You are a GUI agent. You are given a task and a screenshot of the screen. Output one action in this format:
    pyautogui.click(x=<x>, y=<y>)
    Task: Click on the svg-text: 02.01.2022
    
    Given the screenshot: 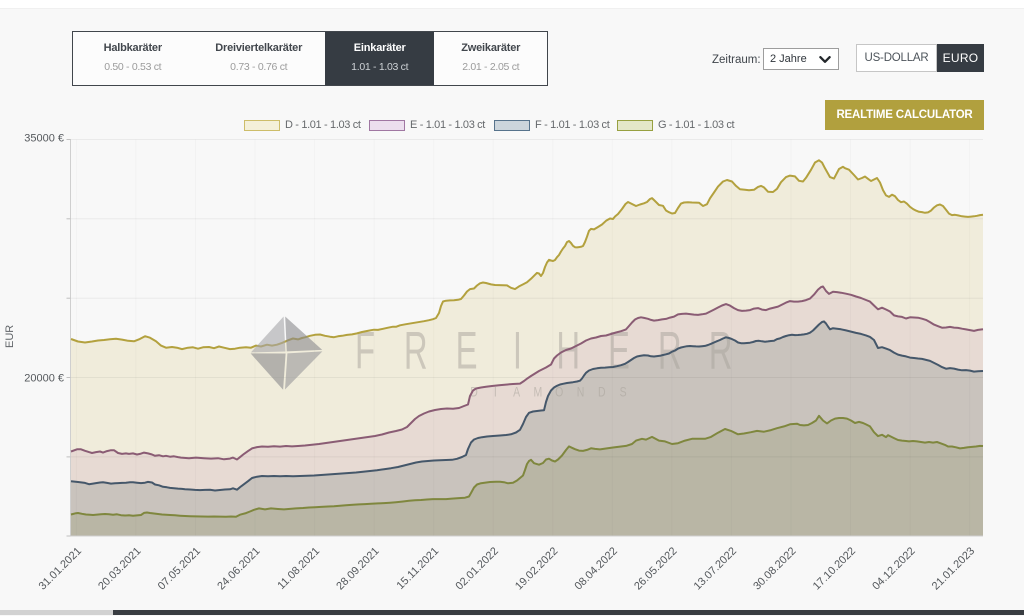 What is the action you would take?
    pyautogui.click(x=477, y=568)
    